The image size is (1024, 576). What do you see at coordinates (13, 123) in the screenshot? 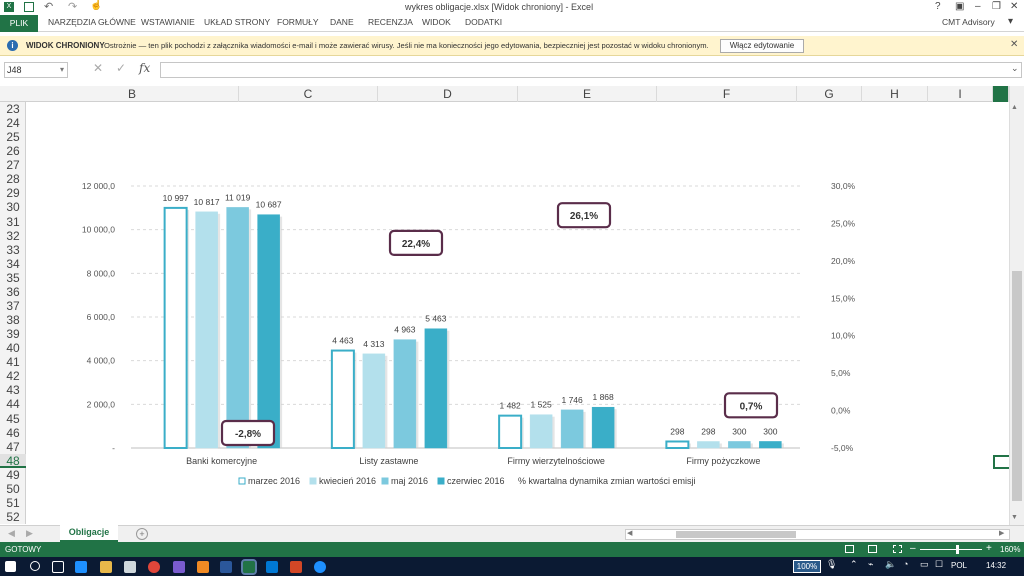
I see `row-header-24: 24` at bounding box center [13, 123].